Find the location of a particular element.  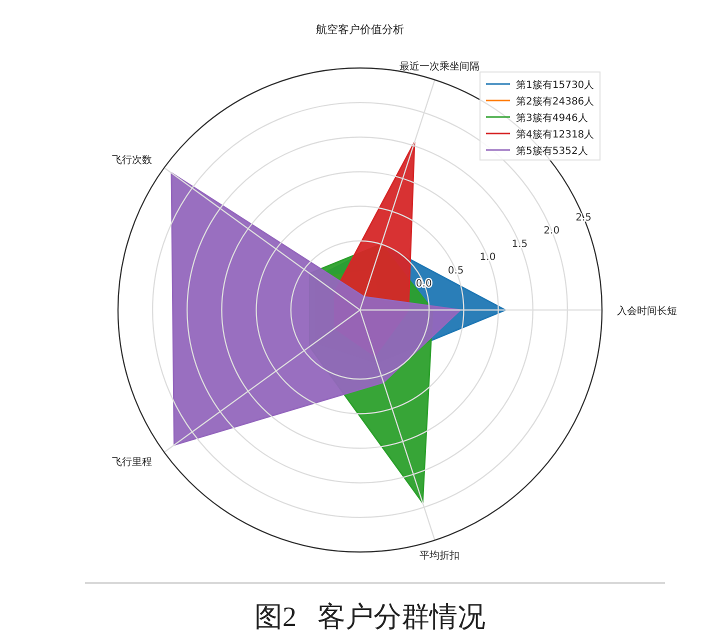

legend-label: 第1簇有15730人 is located at coordinates (555, 85).